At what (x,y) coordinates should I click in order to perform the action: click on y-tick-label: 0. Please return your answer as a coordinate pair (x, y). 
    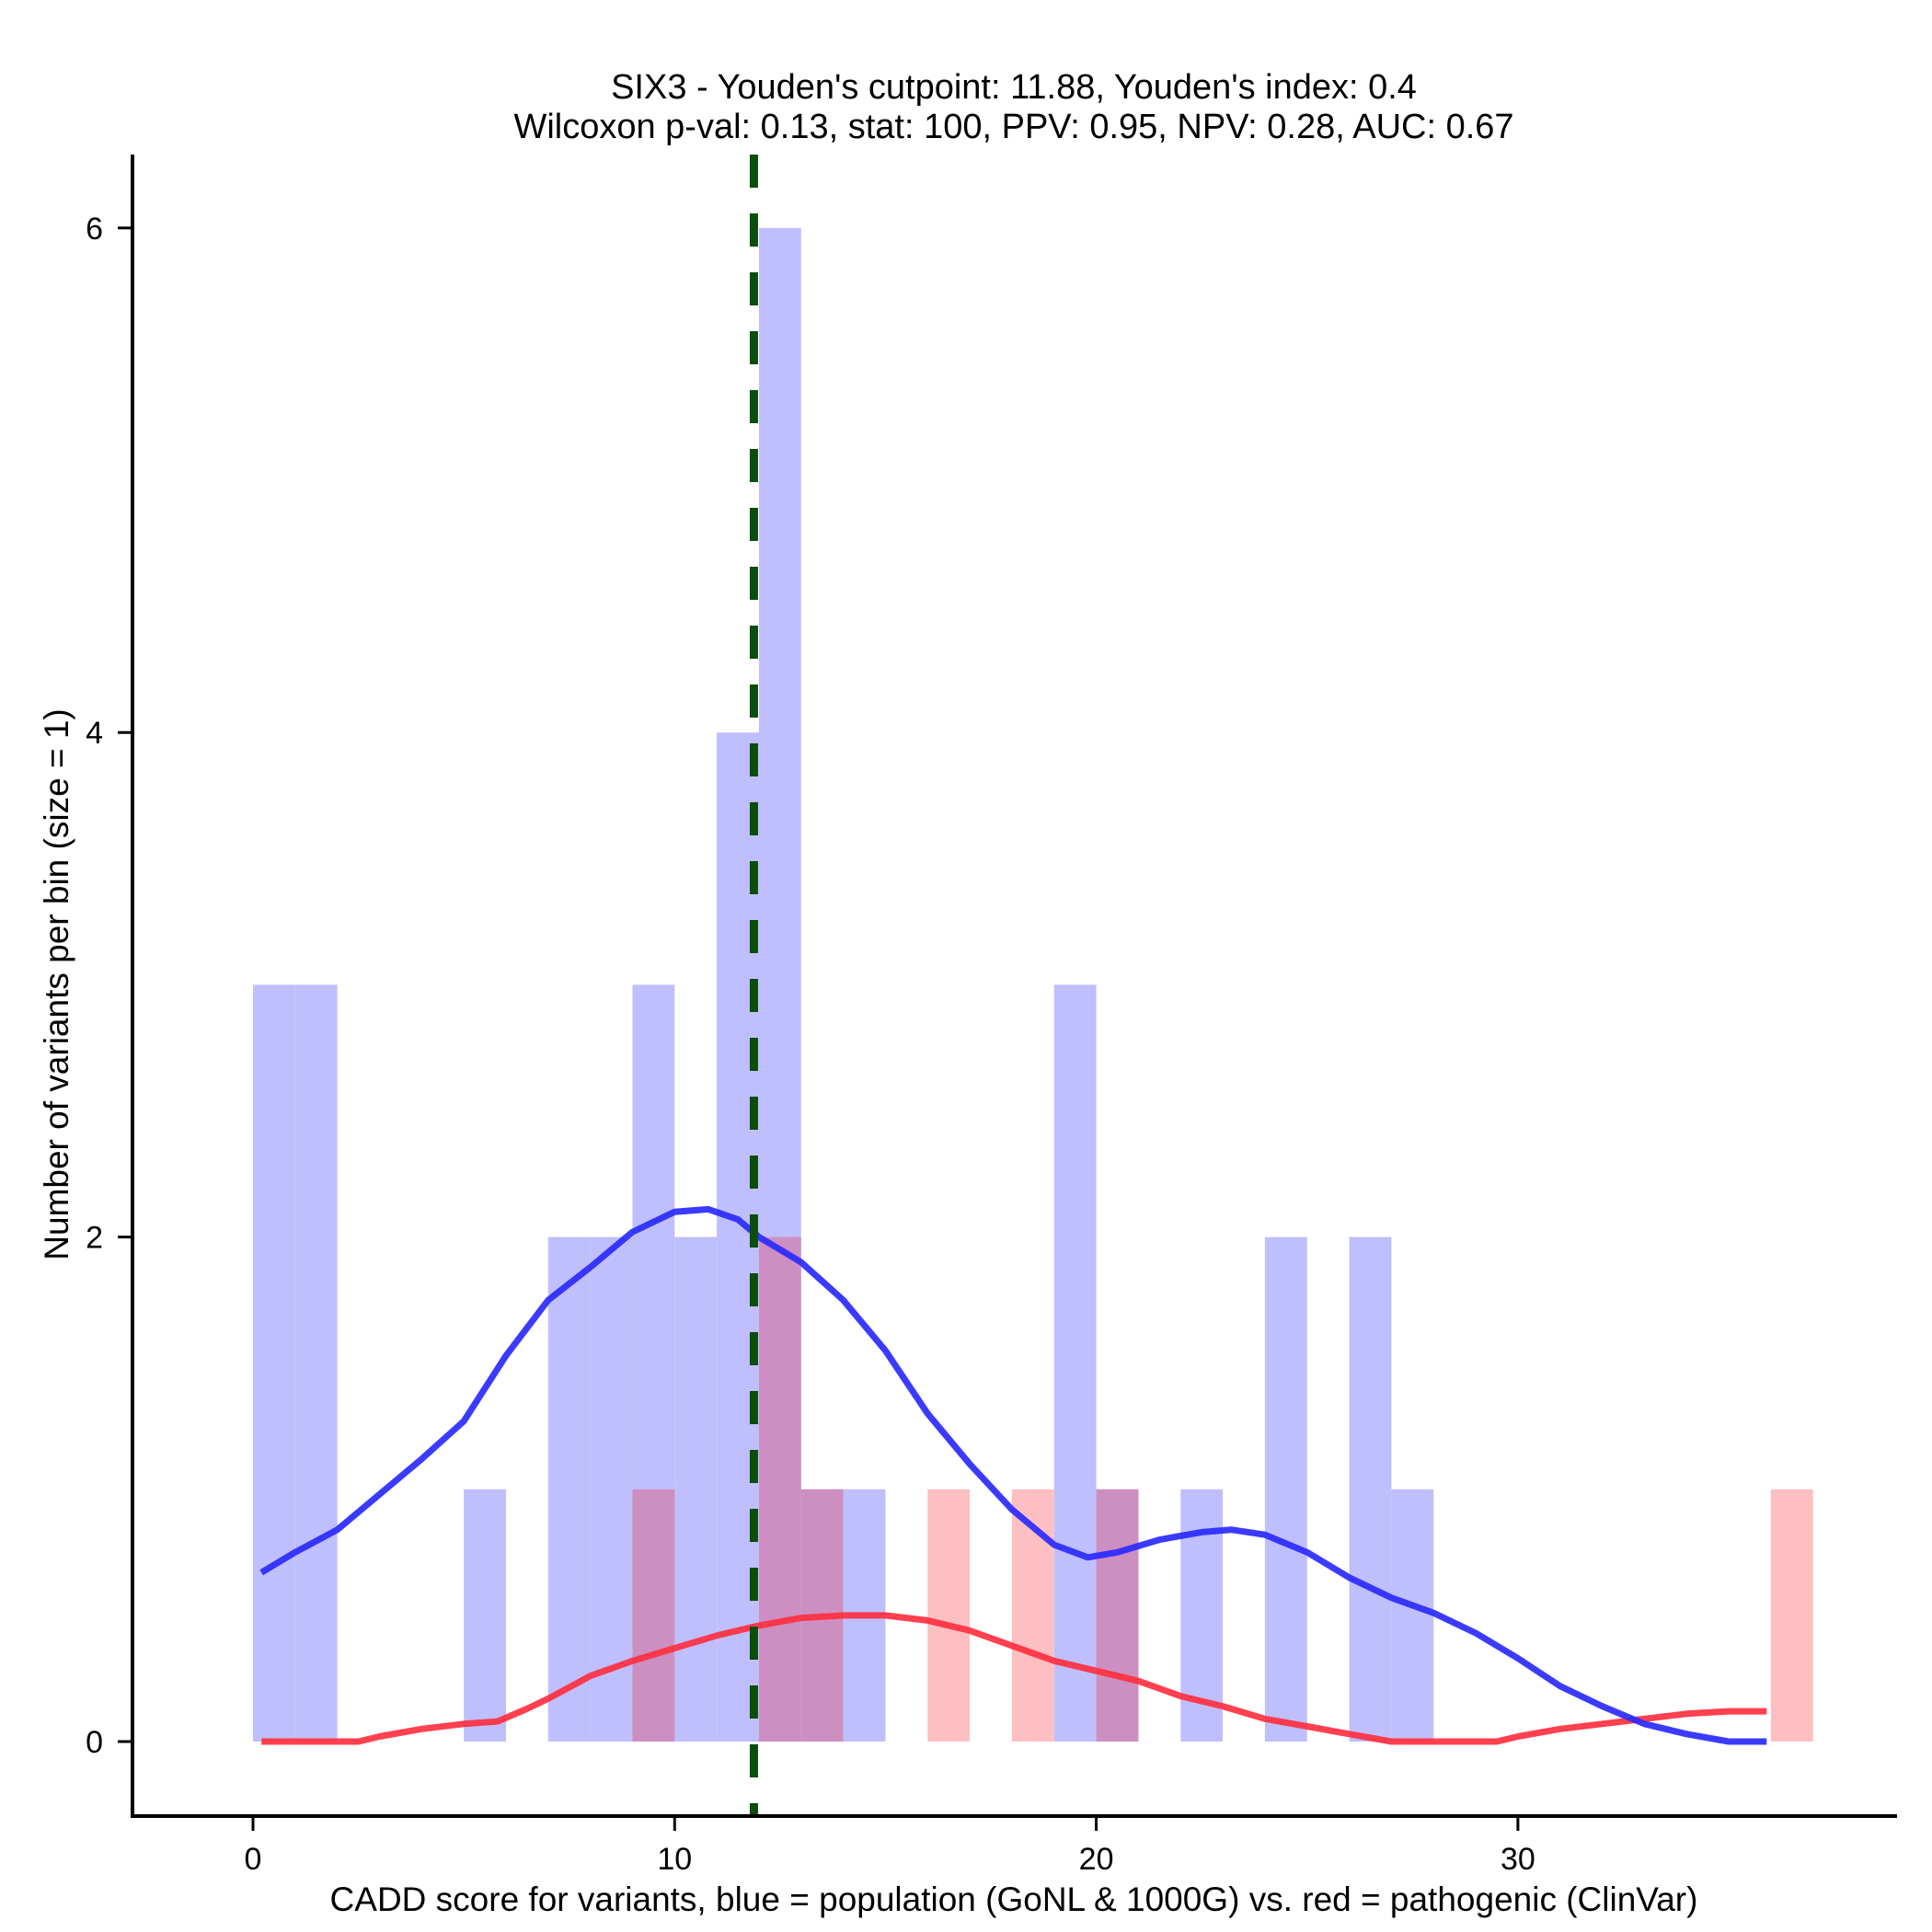
    Looking at the image, I should click on (94, 1742).